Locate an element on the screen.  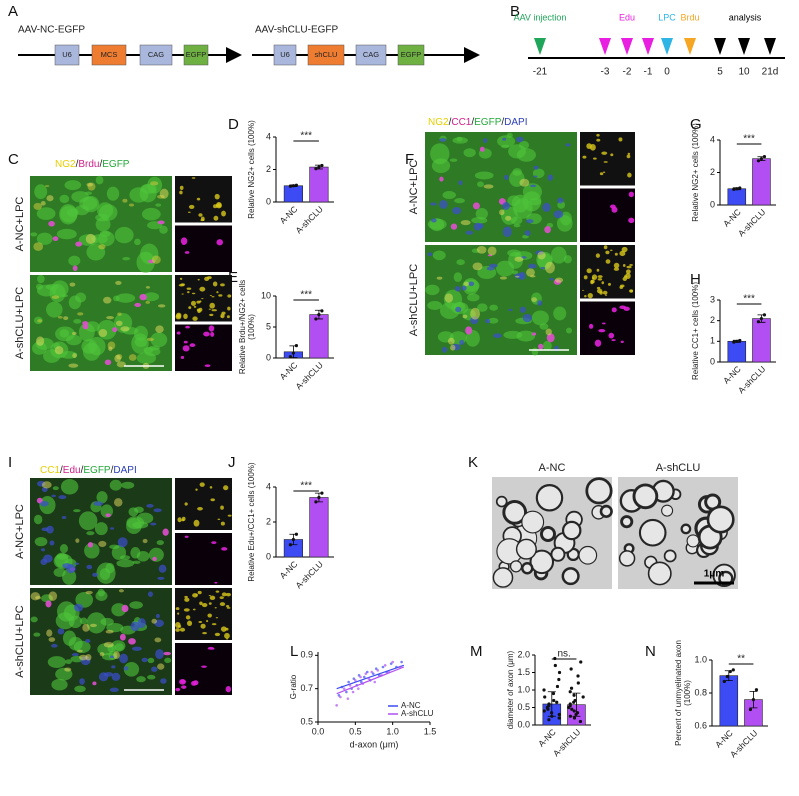
timeline-tick: -3 is located at coordinates (605, 72).